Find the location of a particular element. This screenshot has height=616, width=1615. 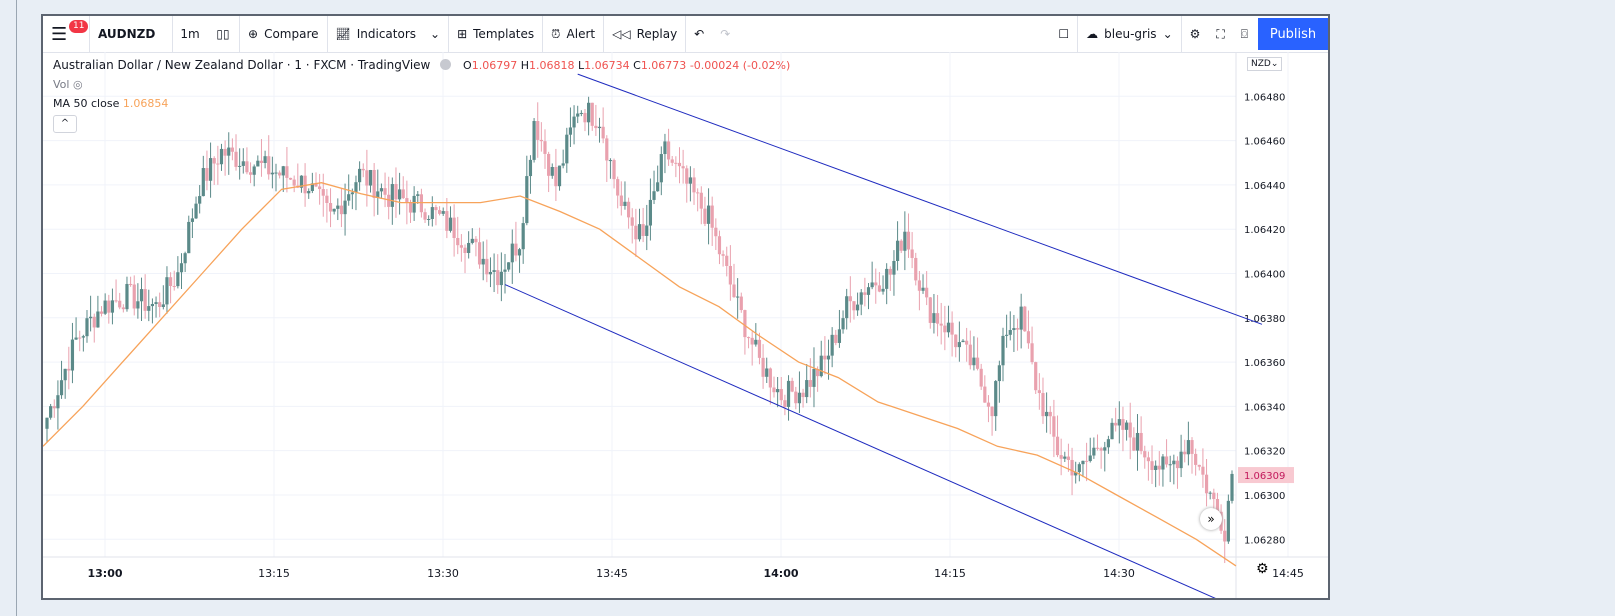

publish-button: Publish is located at coordinates (1293, 34).